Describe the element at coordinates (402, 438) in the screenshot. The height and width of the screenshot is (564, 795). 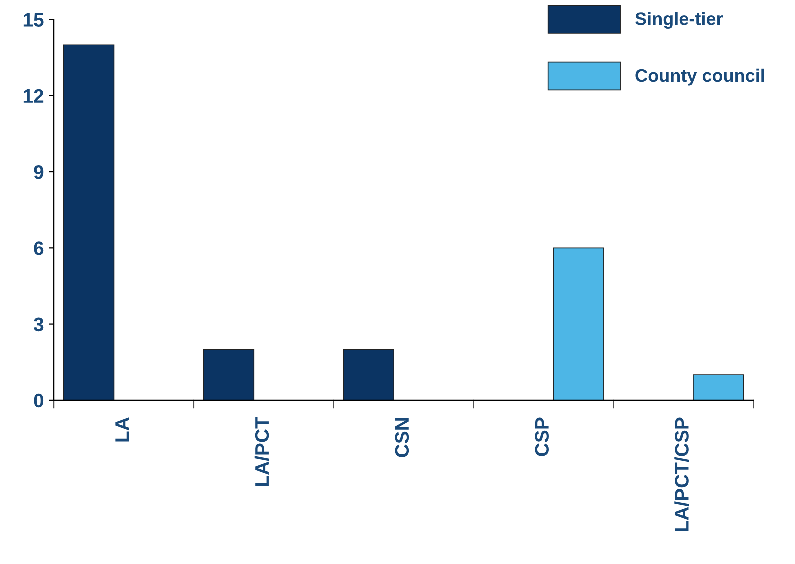
I see `x-tick-label: CSN` at that location.